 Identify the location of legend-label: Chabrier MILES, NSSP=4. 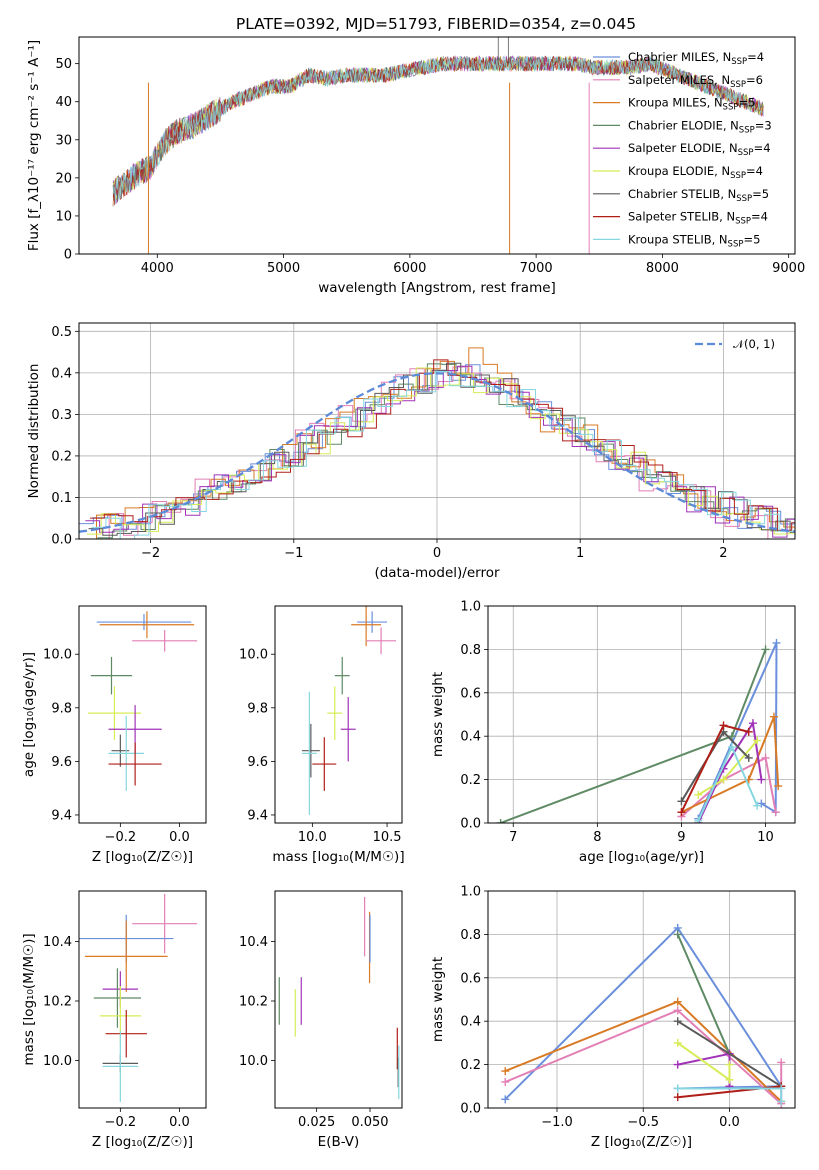
(696, 58).